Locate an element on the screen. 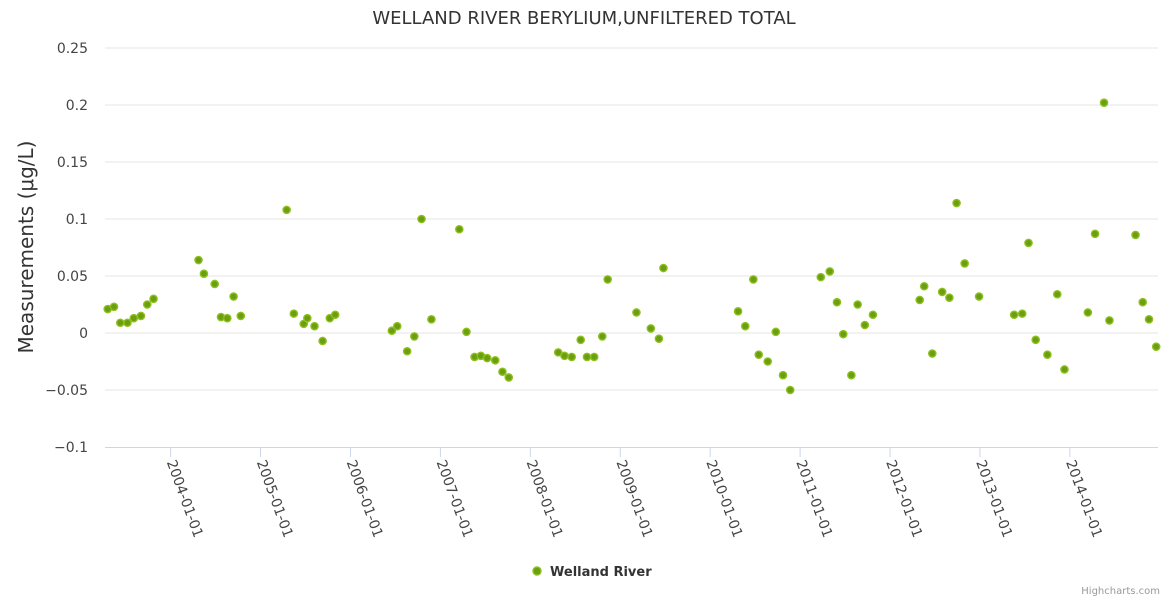  y-axis-ticks: 0.25 0.2 0.15 0.1 0.05 0 −0.05 −0.1 is located at coordinates (66, 248).